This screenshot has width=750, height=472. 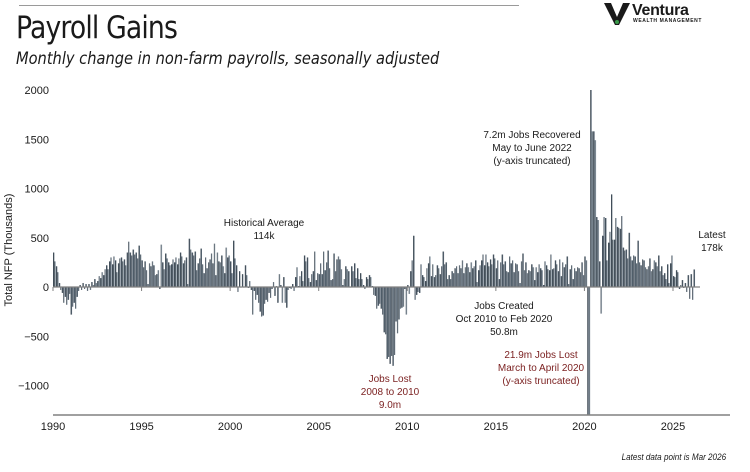 I want to click on footnote: Latest data point is Mar 2026, so click(x=673, y=457).